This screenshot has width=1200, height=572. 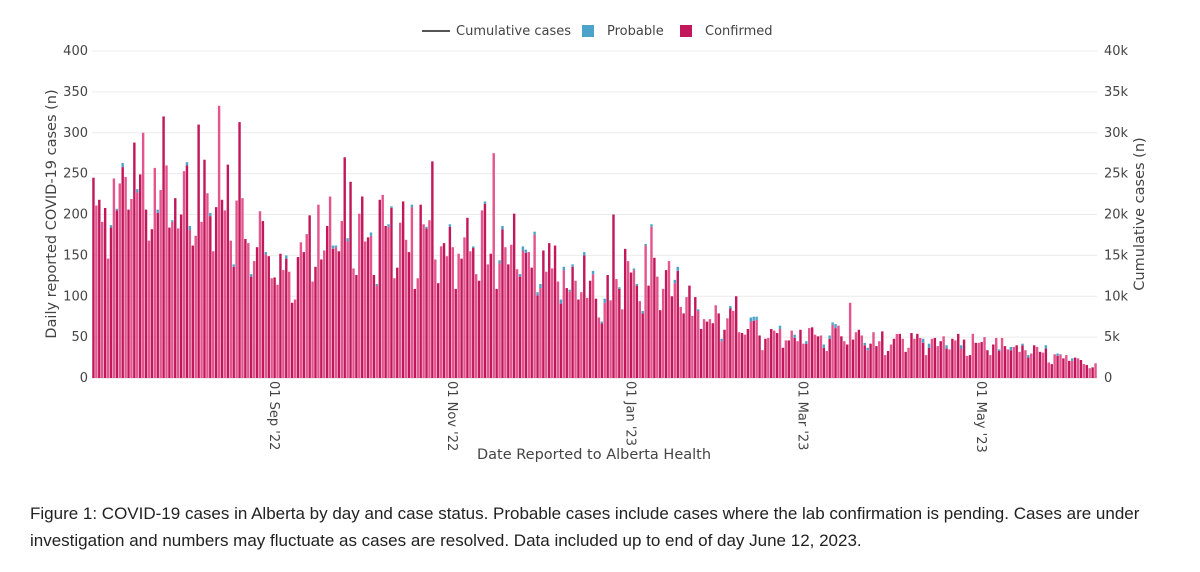 I want to click on y2-tick-label: 30k, so click(x=1116, y=133).